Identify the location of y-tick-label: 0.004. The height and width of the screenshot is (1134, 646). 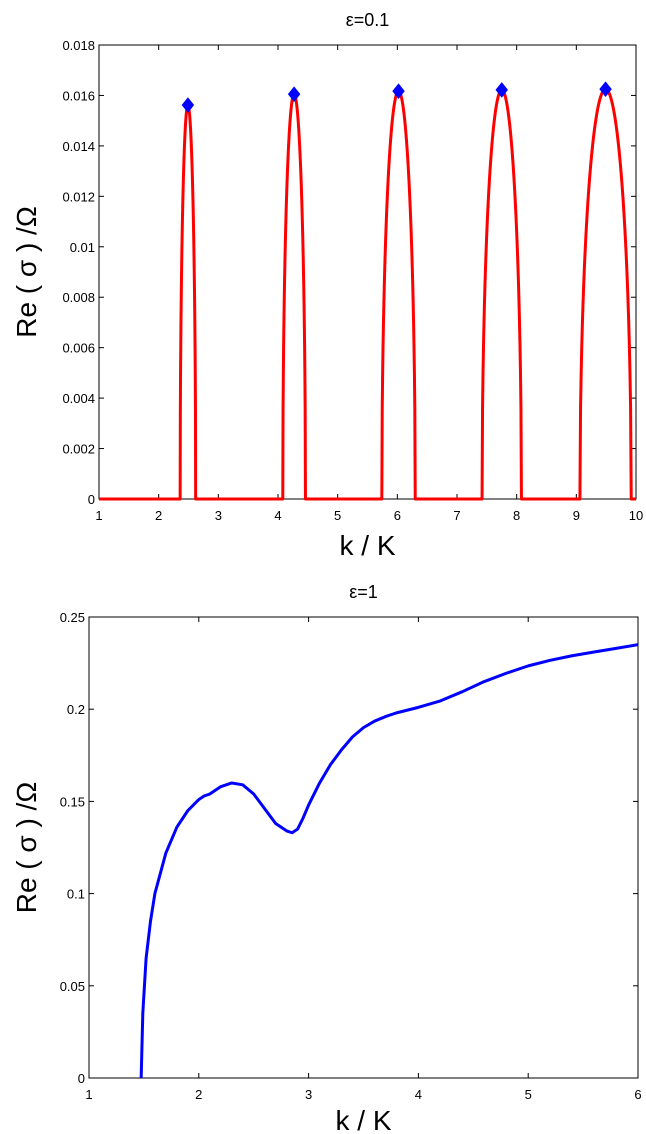
(78, 398).